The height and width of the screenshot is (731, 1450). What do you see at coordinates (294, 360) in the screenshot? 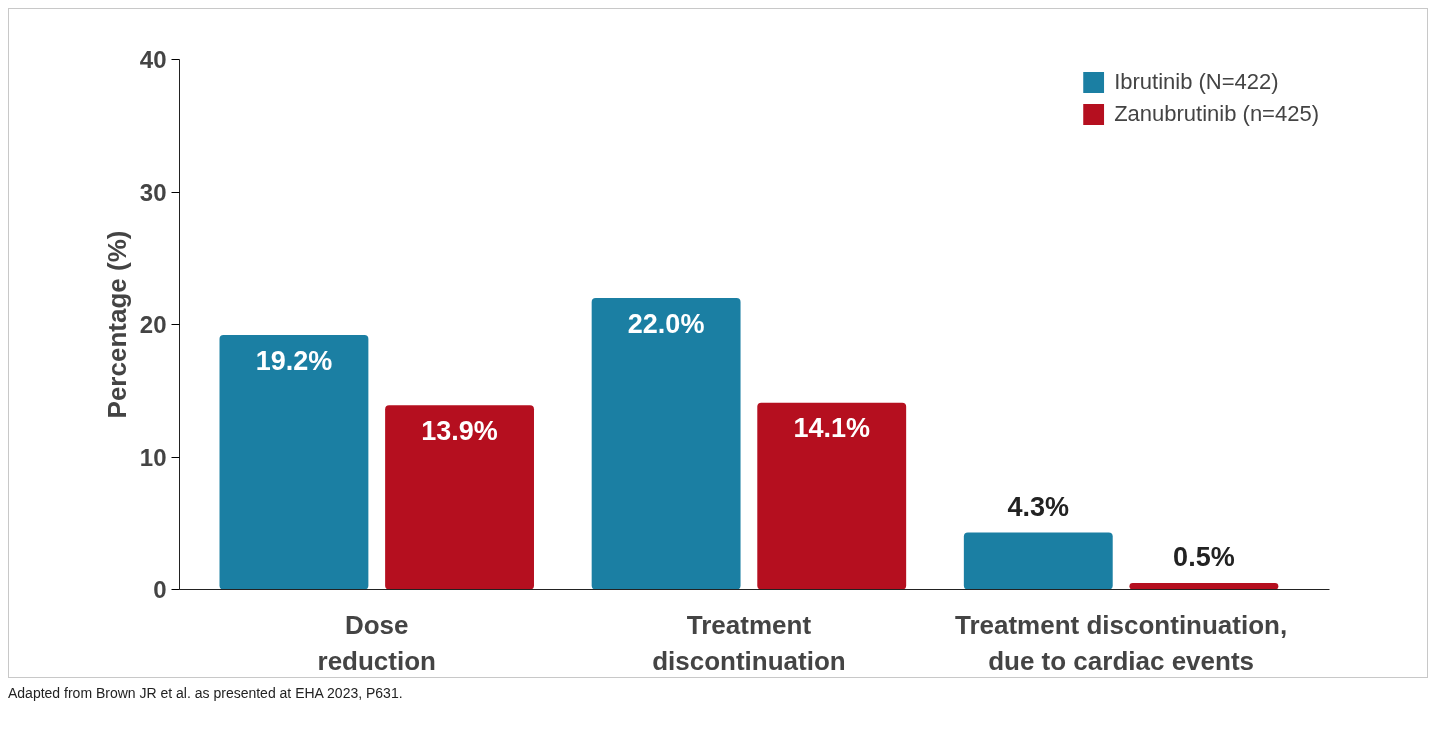
I see `data-label: 19.2%` at bounding box center [294, 360].